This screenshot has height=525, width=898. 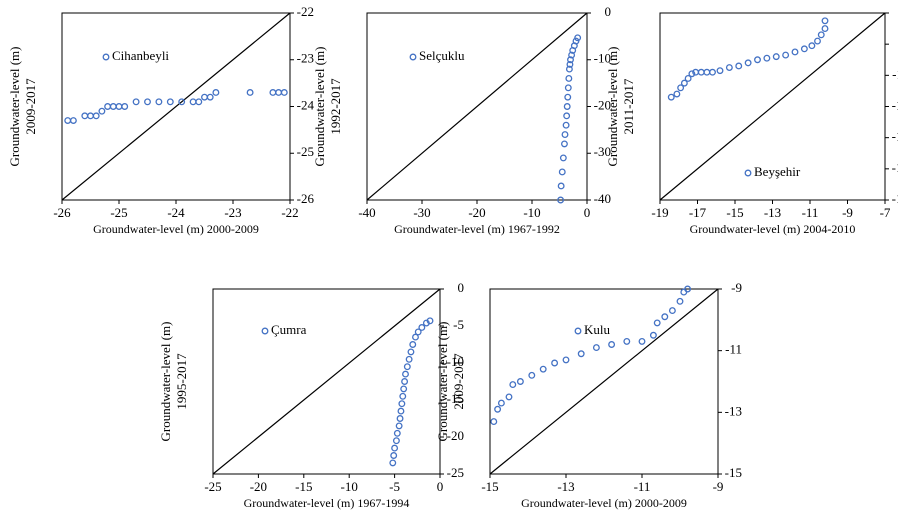 What do you see at coordinates (895, 198) in the screenshot?
I see `y-tick-label: -19` at bounding box center [895, 198].